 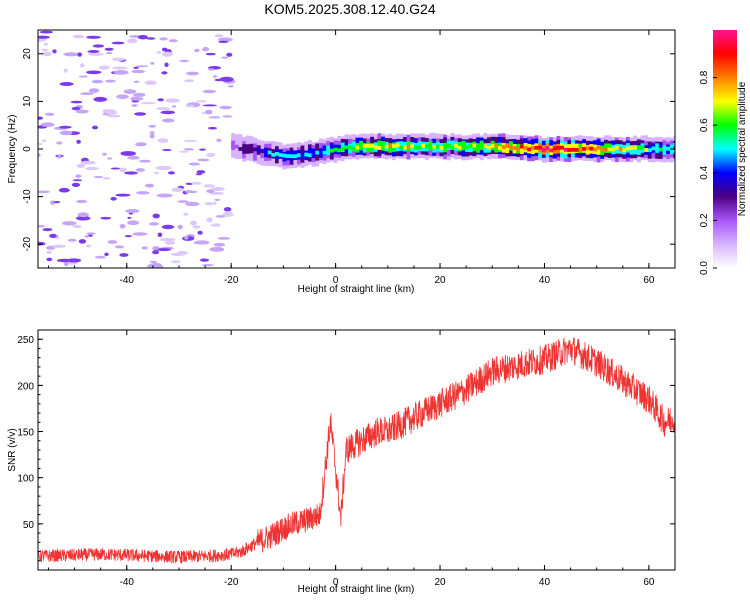 I want to click on colorbar-tick-label: 0.6, so click(x=704, y=125).